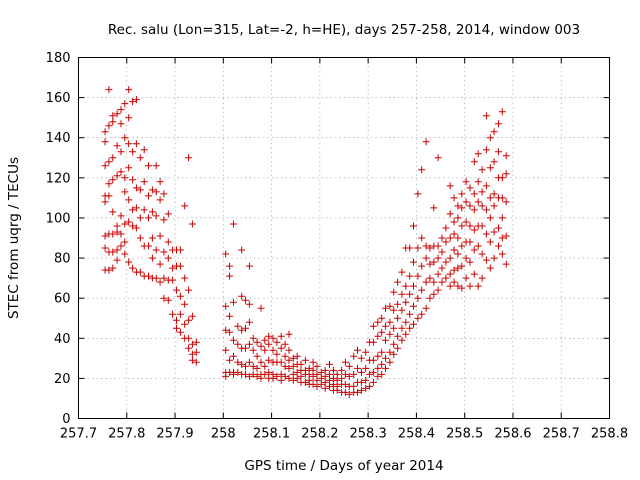 The width and height of the screenshot is (640, 480). Describe the element at coordinates (78, 434) in the screenshot. I see `x-tick-label: 257.7` at that location.